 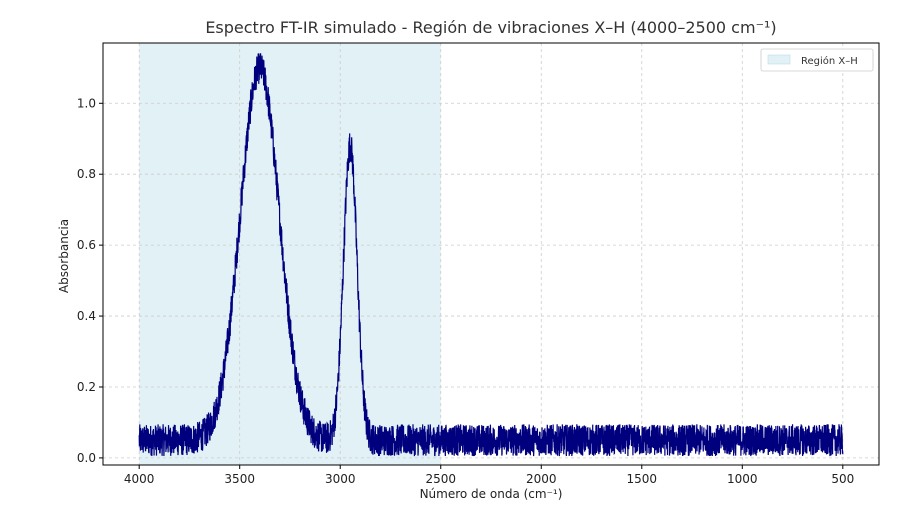 What do you see at coordinates (742, 479) in the screenshot?
I see `x-tick-label: 1000` at bounding box center [742, 479].